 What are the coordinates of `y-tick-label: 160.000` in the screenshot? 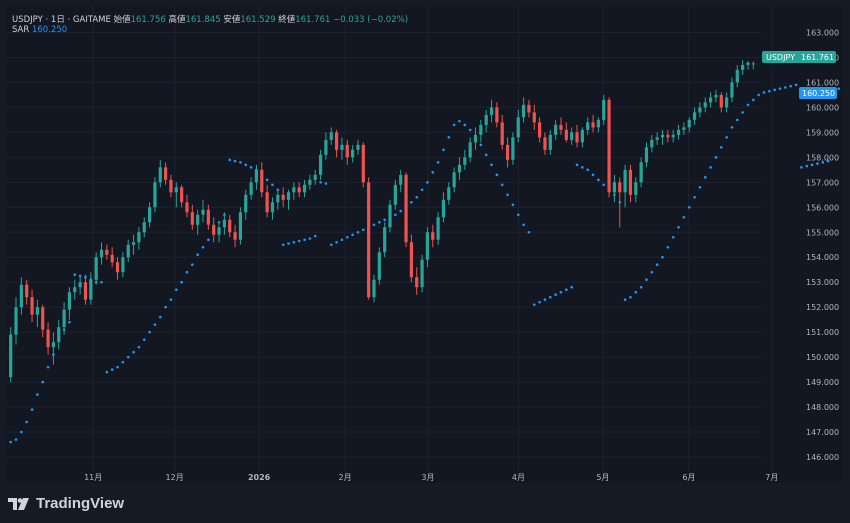 It's located at (822, 107).